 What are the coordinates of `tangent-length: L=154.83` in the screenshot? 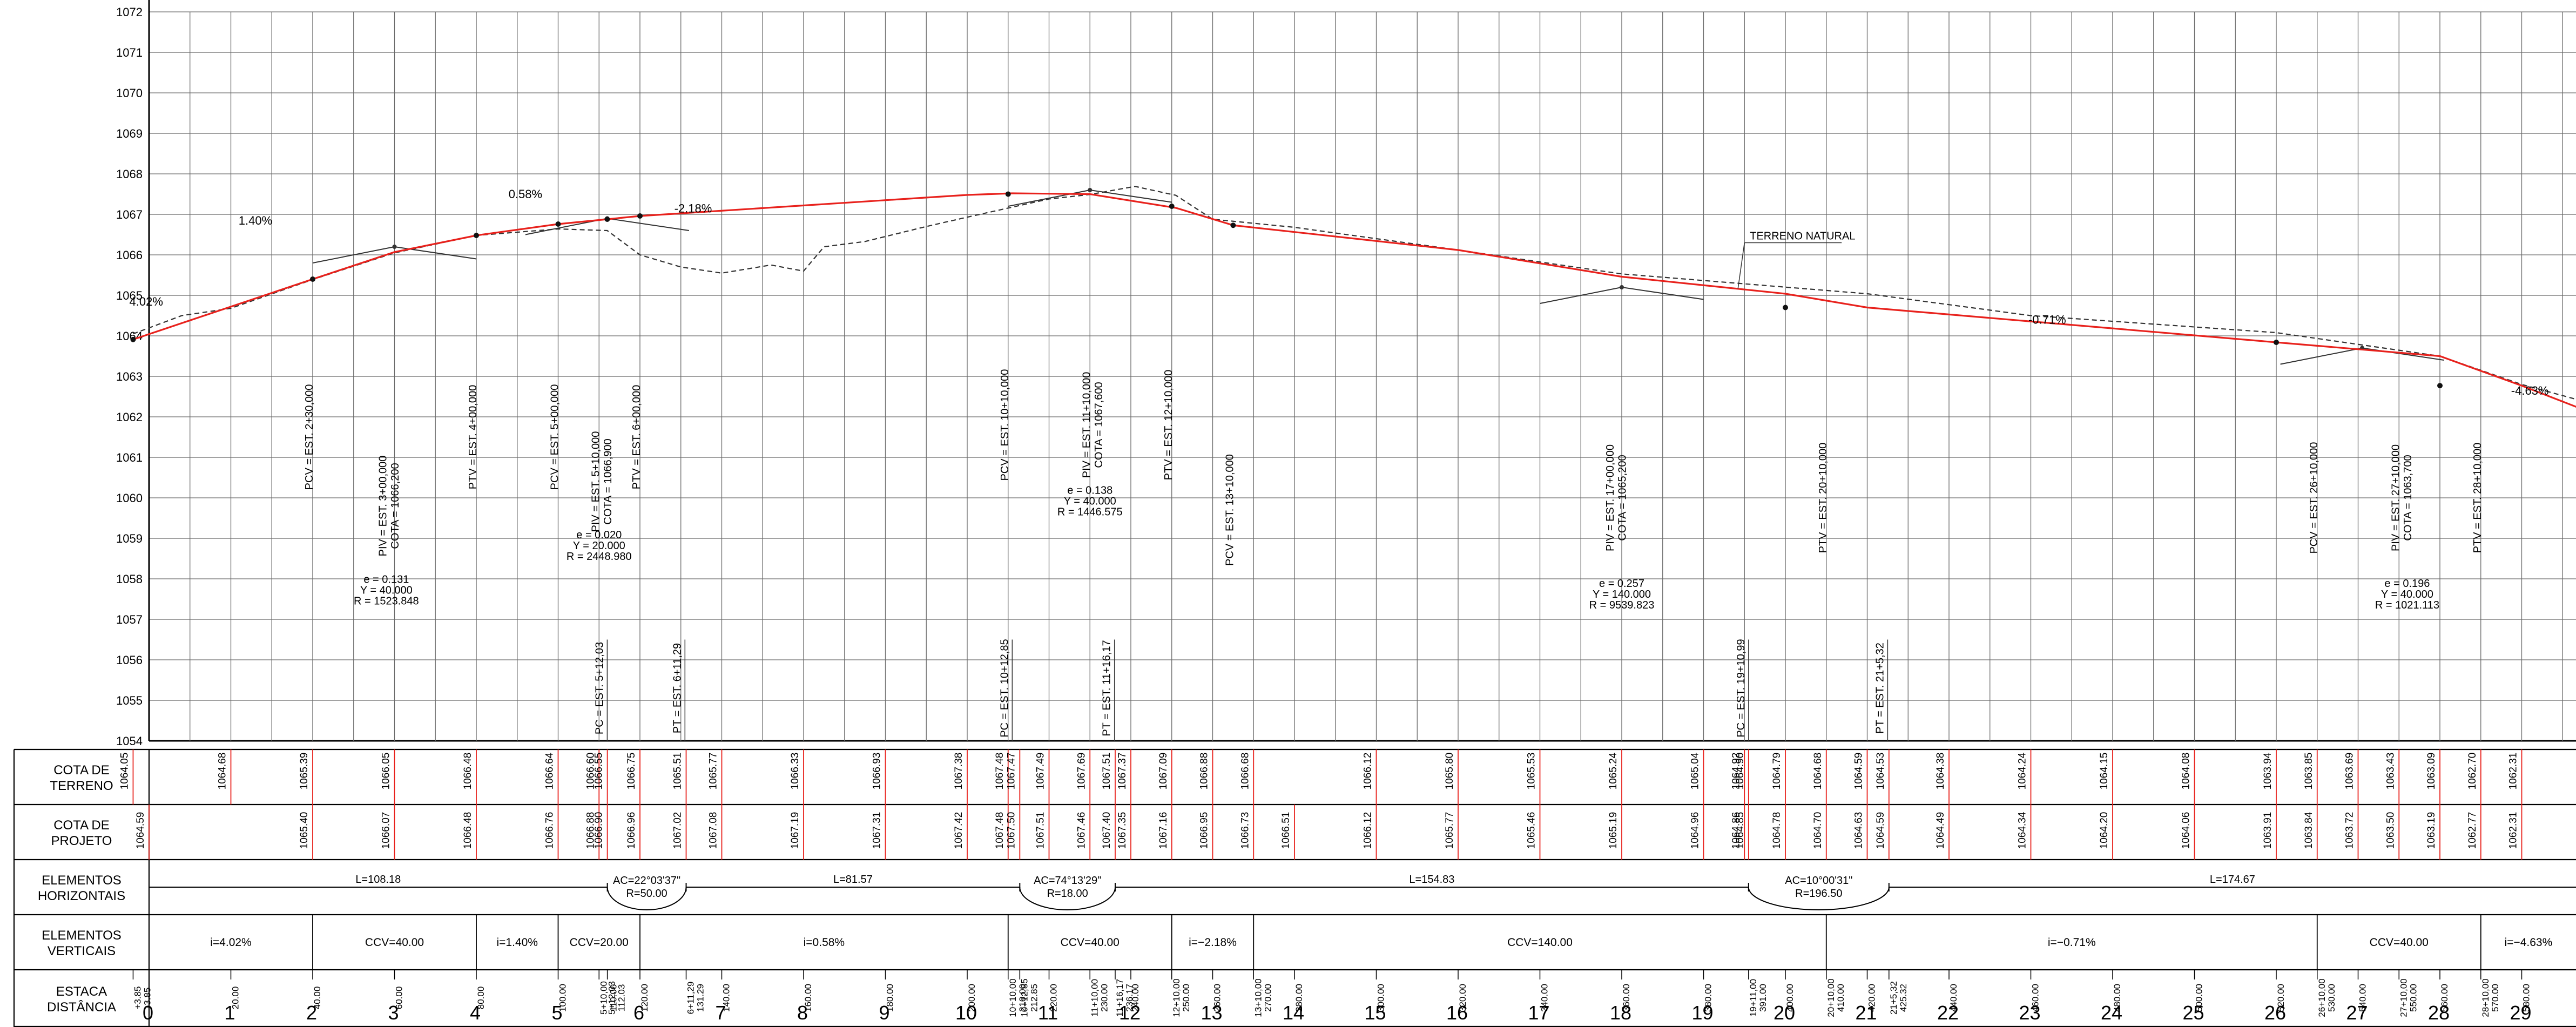 It's located at (1431, 880).